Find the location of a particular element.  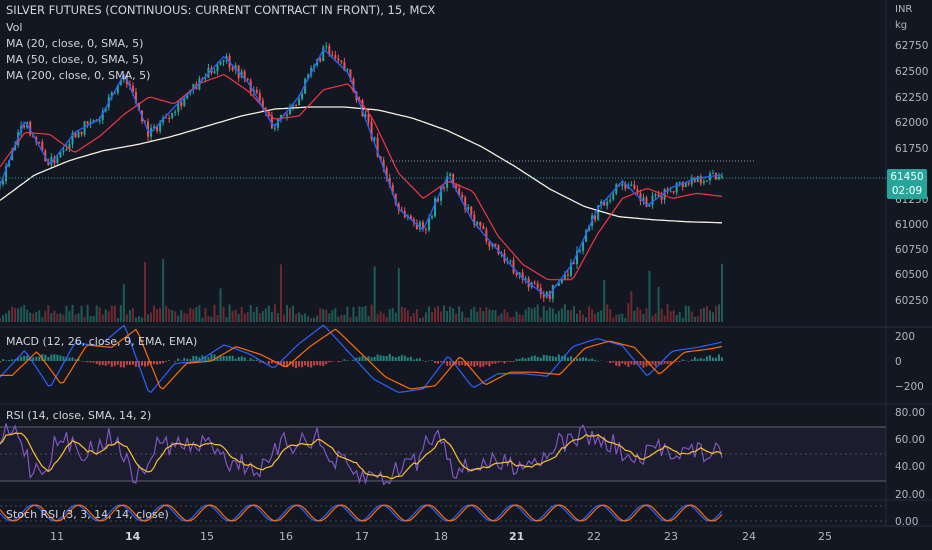

rsi-label: RSI (14, close, SMA, 14, 2) is located at coordinates (79, 415).